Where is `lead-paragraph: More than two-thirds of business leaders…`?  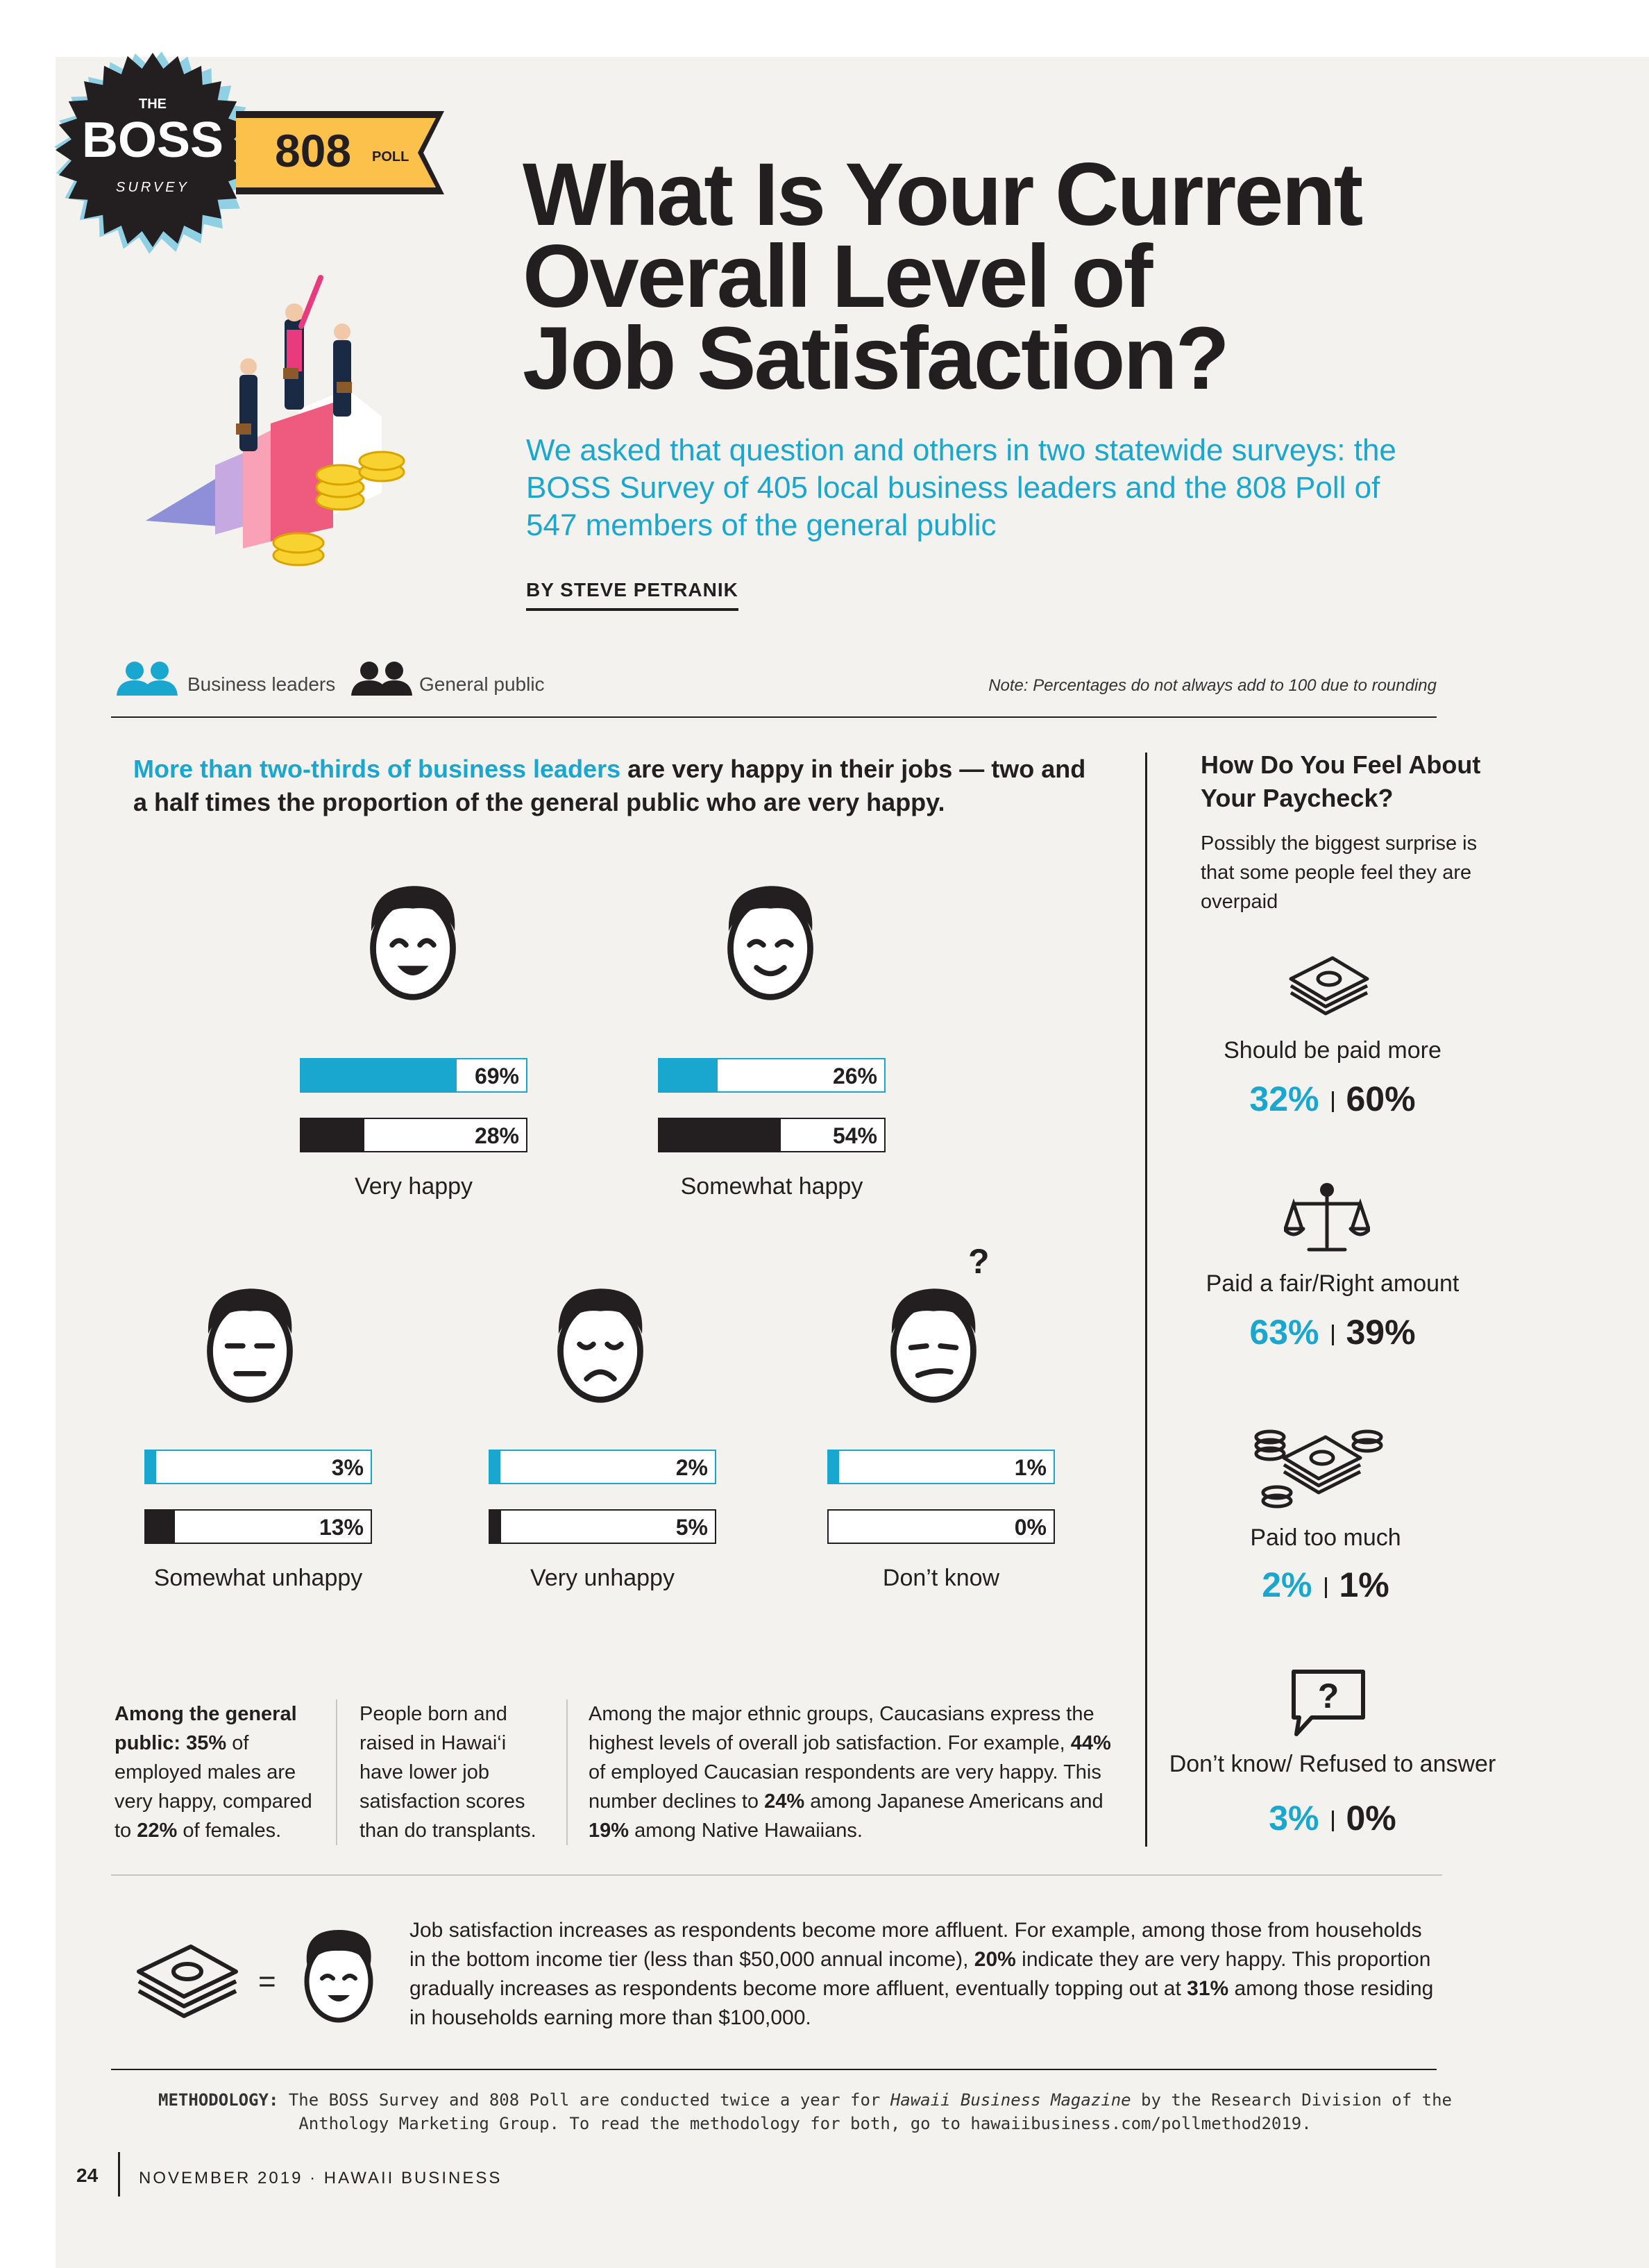 lead-paragraph: More than two-thirds of business leaders… is located at coordinates (619, 786).